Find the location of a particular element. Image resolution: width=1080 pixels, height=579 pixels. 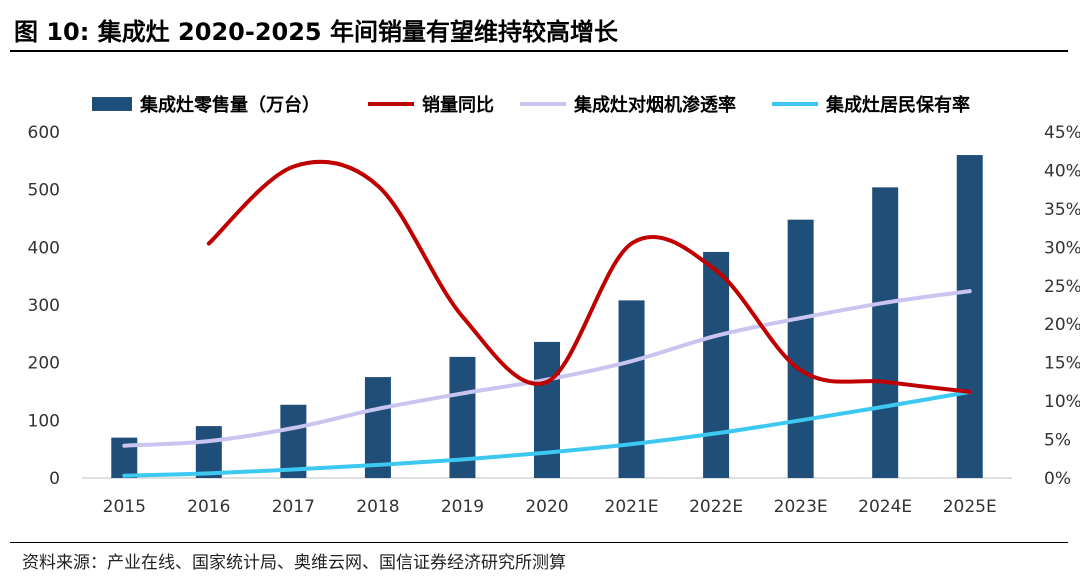

y-left-tick-label: 600 is located at coordinates (44, 133).